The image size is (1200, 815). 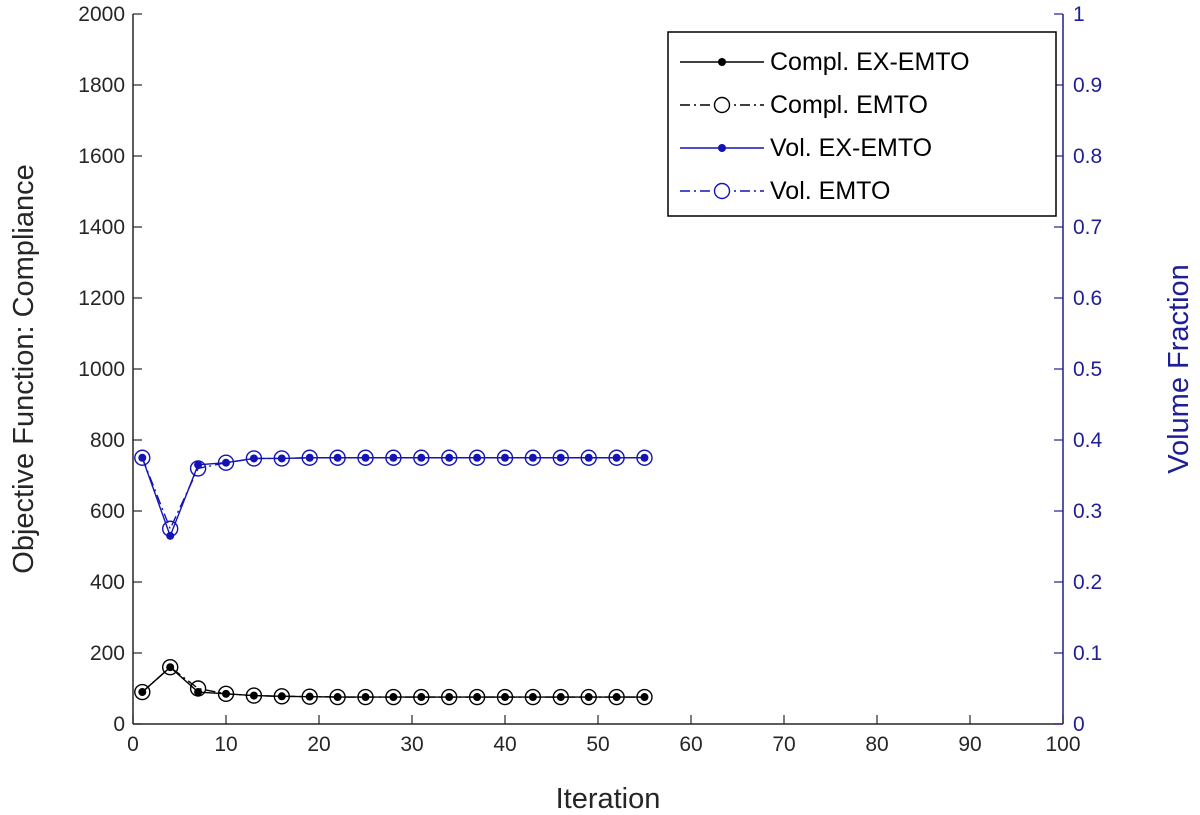 What do you see at coordinates (876, 744) in the screenshot?
I see `x-tick-label: 80` at bounding box center [876, 744].